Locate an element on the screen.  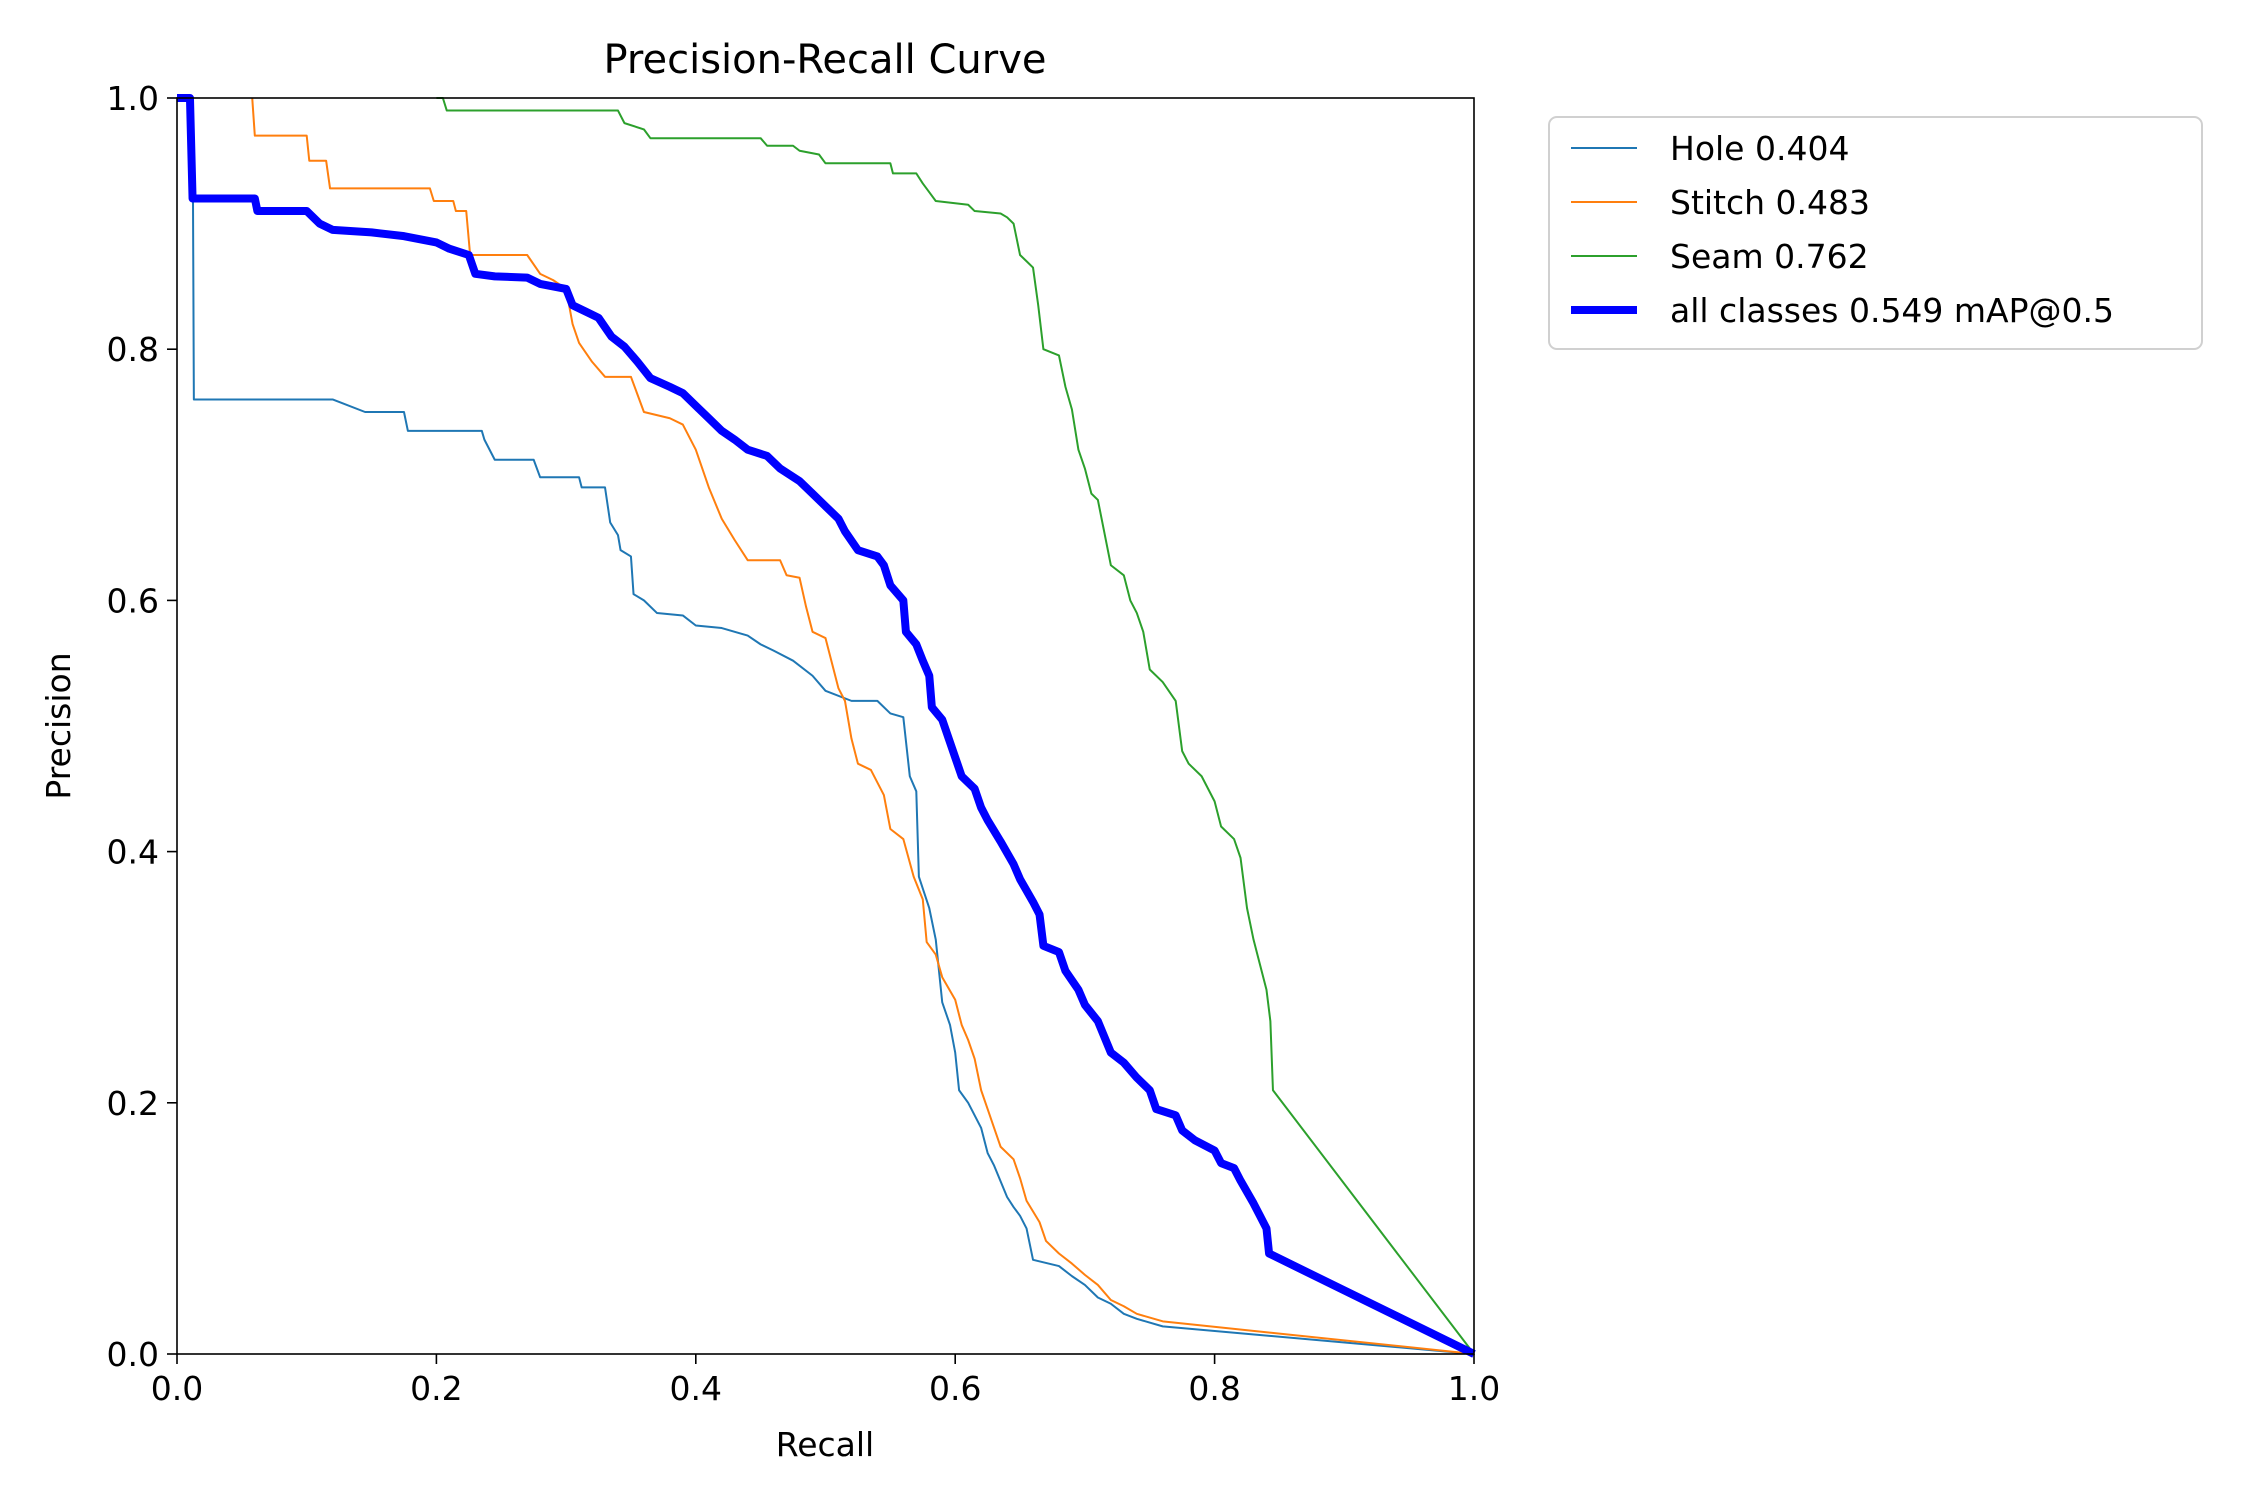
x-tick-label: 0.6 is located at coordinates (955, 1388).